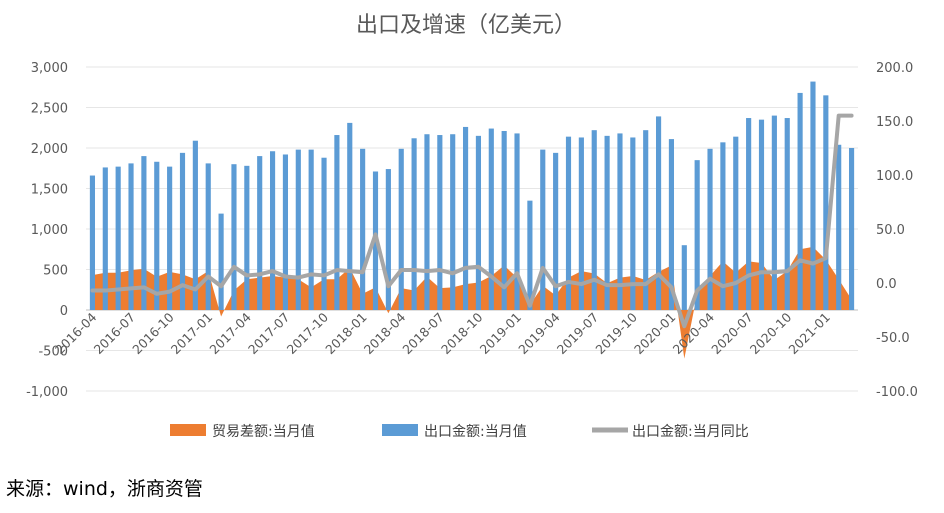 The height and width of the screenshot is (513, 944). What do you see at coordinates (49, 109) in the screenshot?
I see `y-left-tick-label: 2,500` at bounding box center [49, 109].